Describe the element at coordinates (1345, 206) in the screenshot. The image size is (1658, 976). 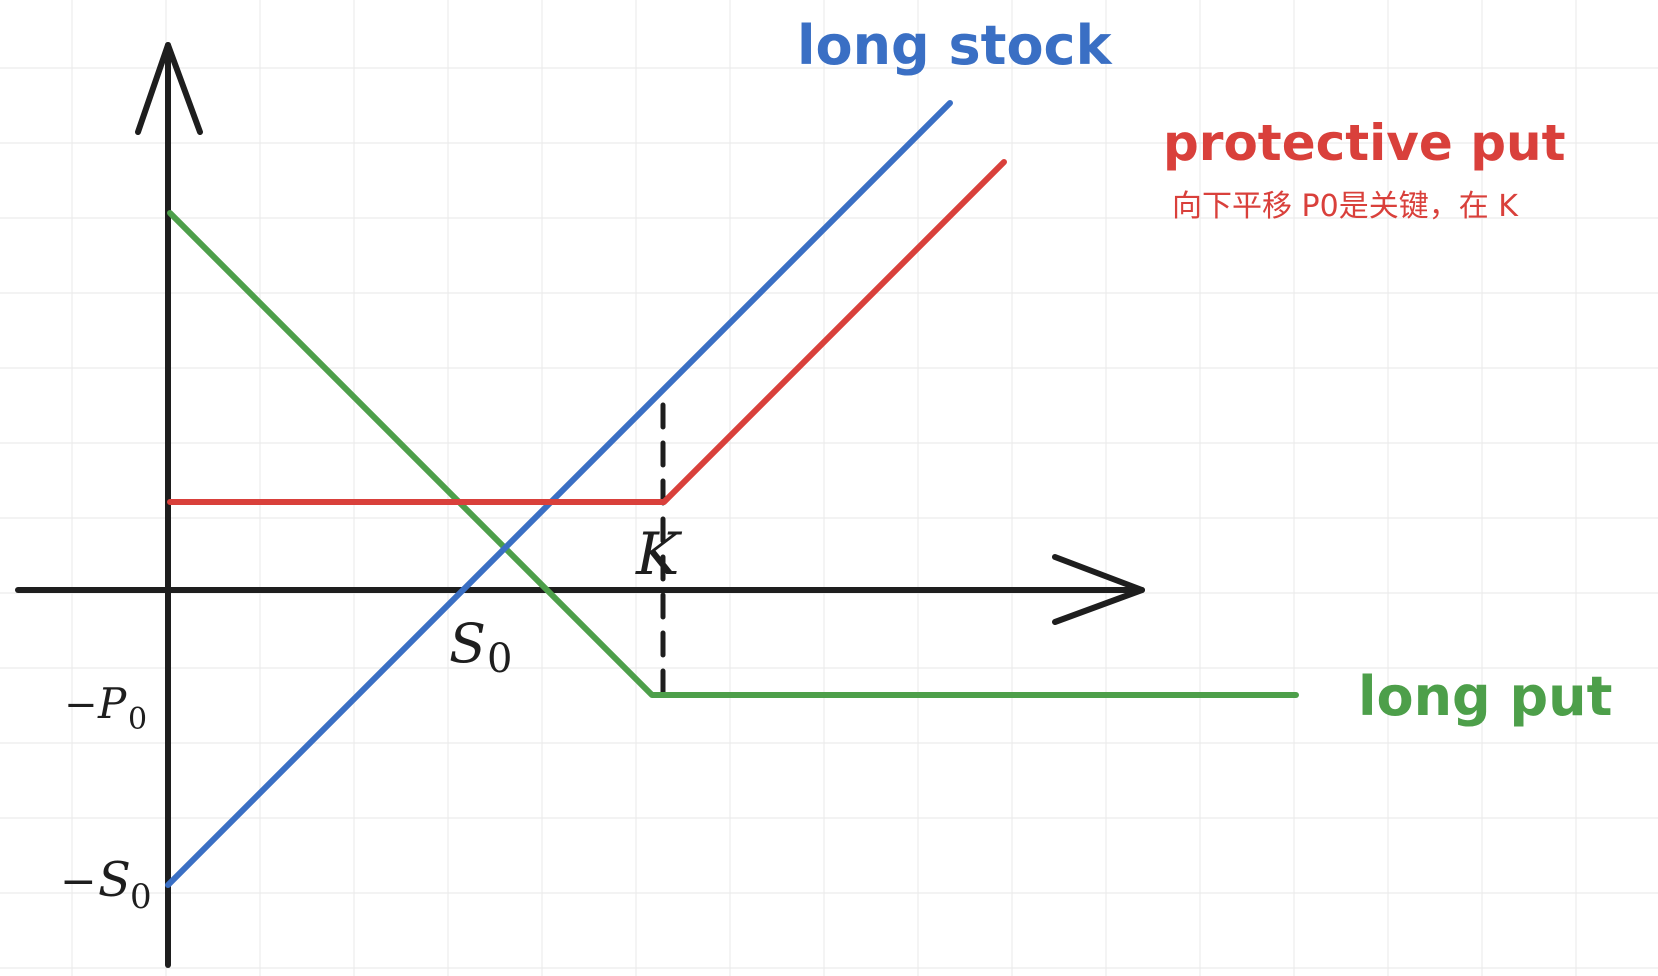
I see `annotation-text: 向下平移 P0是关键，在 K` at that location.